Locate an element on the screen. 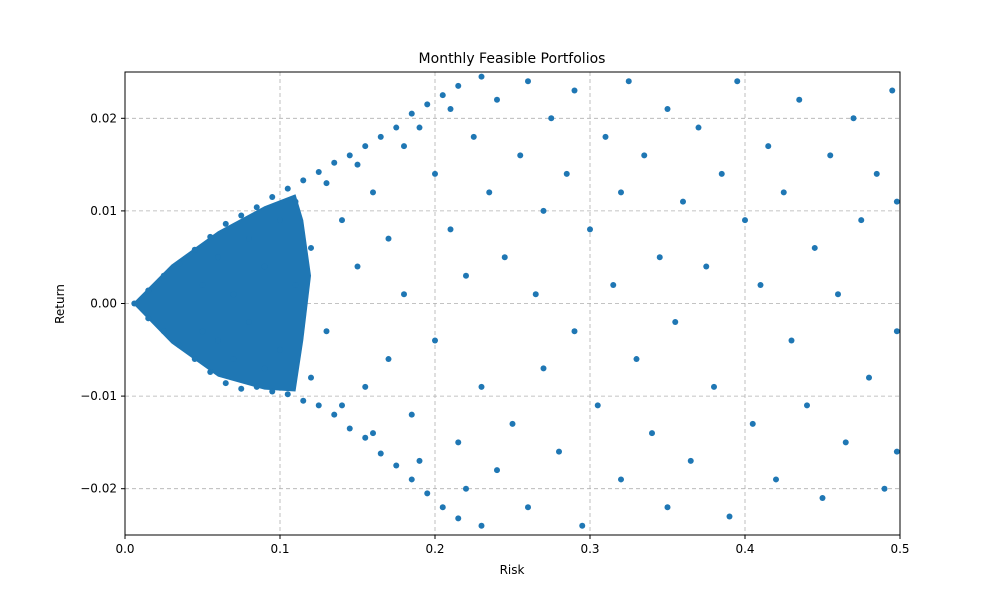 Image resolution: width=1000 pixels, height=604 pixels. x-tick-label: 0.4 is located at coordinates (744, 549).